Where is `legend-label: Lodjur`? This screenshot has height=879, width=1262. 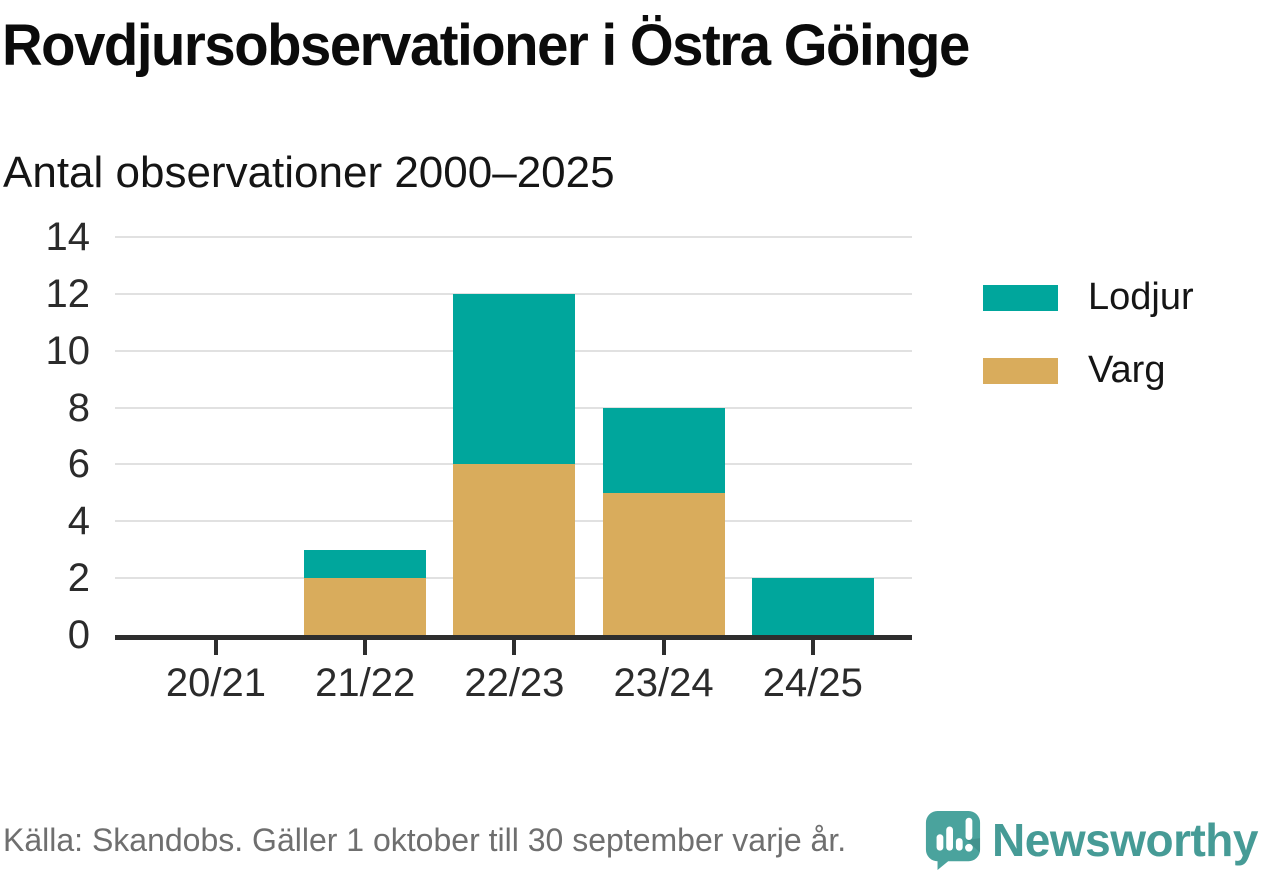
legend-label: Lodjur is located at coordinates (1141, 297).